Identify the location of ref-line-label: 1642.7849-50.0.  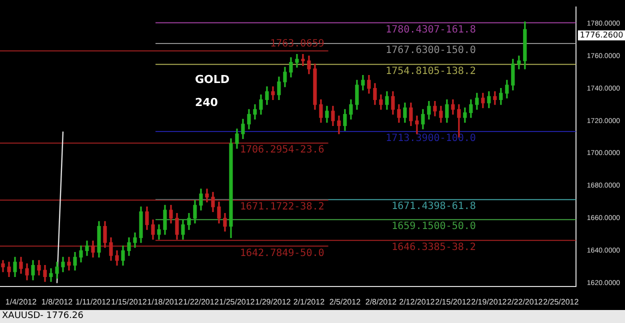
(282, 253).